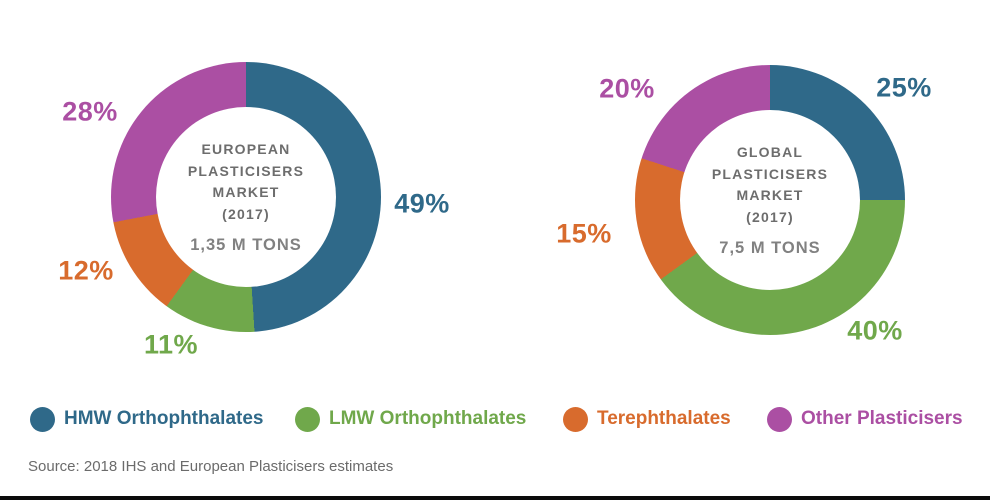  I want to click on slice-label-lmw-orthophthalates: 40%, so click(875, 330).